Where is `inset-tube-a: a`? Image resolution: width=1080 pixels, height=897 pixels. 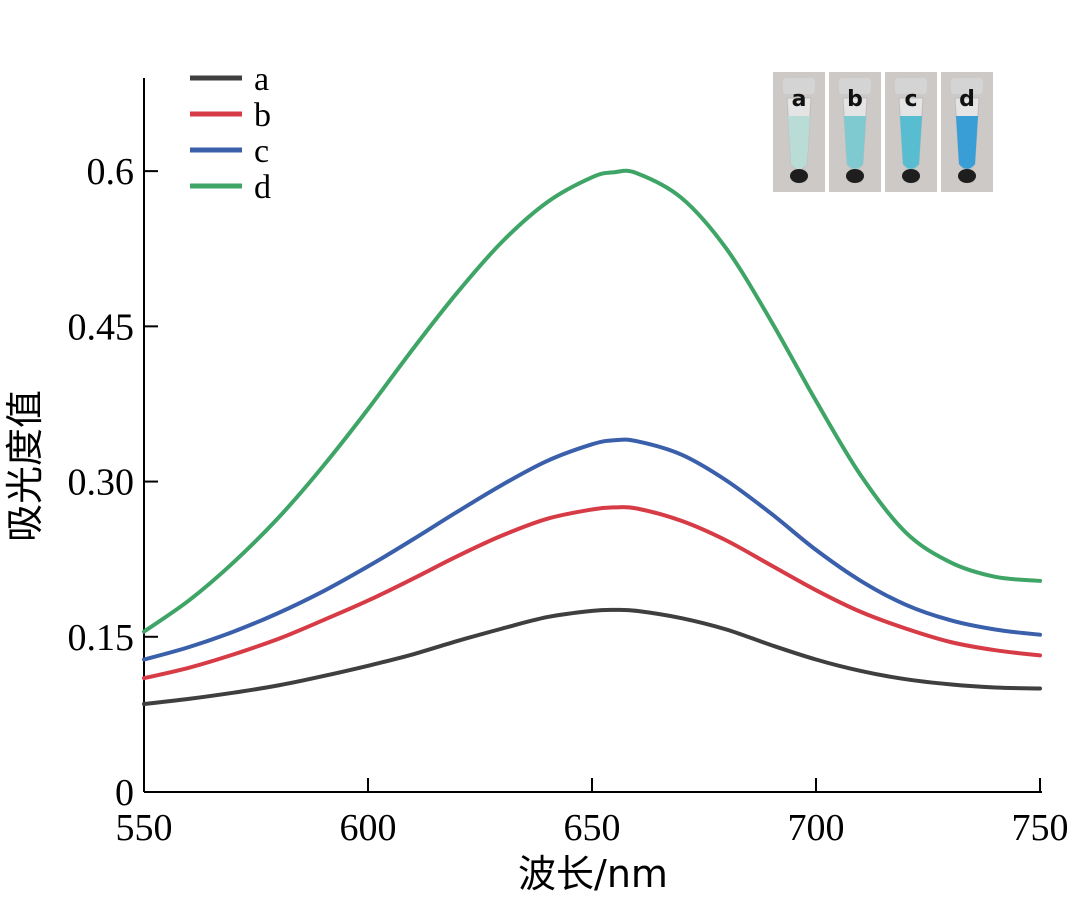
inset-tube-a: a is located at coordinates (799, 132).